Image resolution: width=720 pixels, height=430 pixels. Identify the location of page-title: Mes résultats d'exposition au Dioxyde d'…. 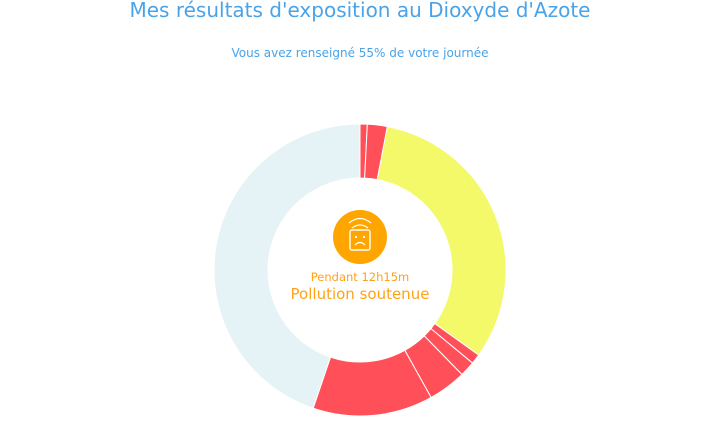
(360, 11).